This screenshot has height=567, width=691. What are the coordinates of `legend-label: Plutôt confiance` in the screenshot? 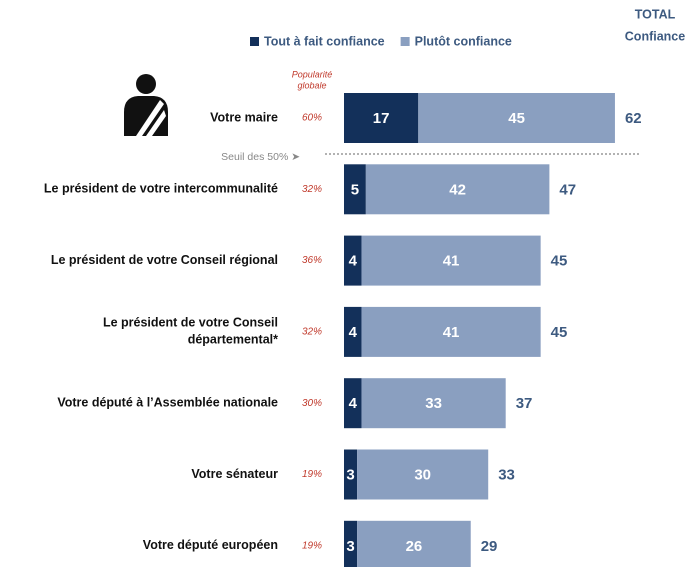 It's located at (463, 41).